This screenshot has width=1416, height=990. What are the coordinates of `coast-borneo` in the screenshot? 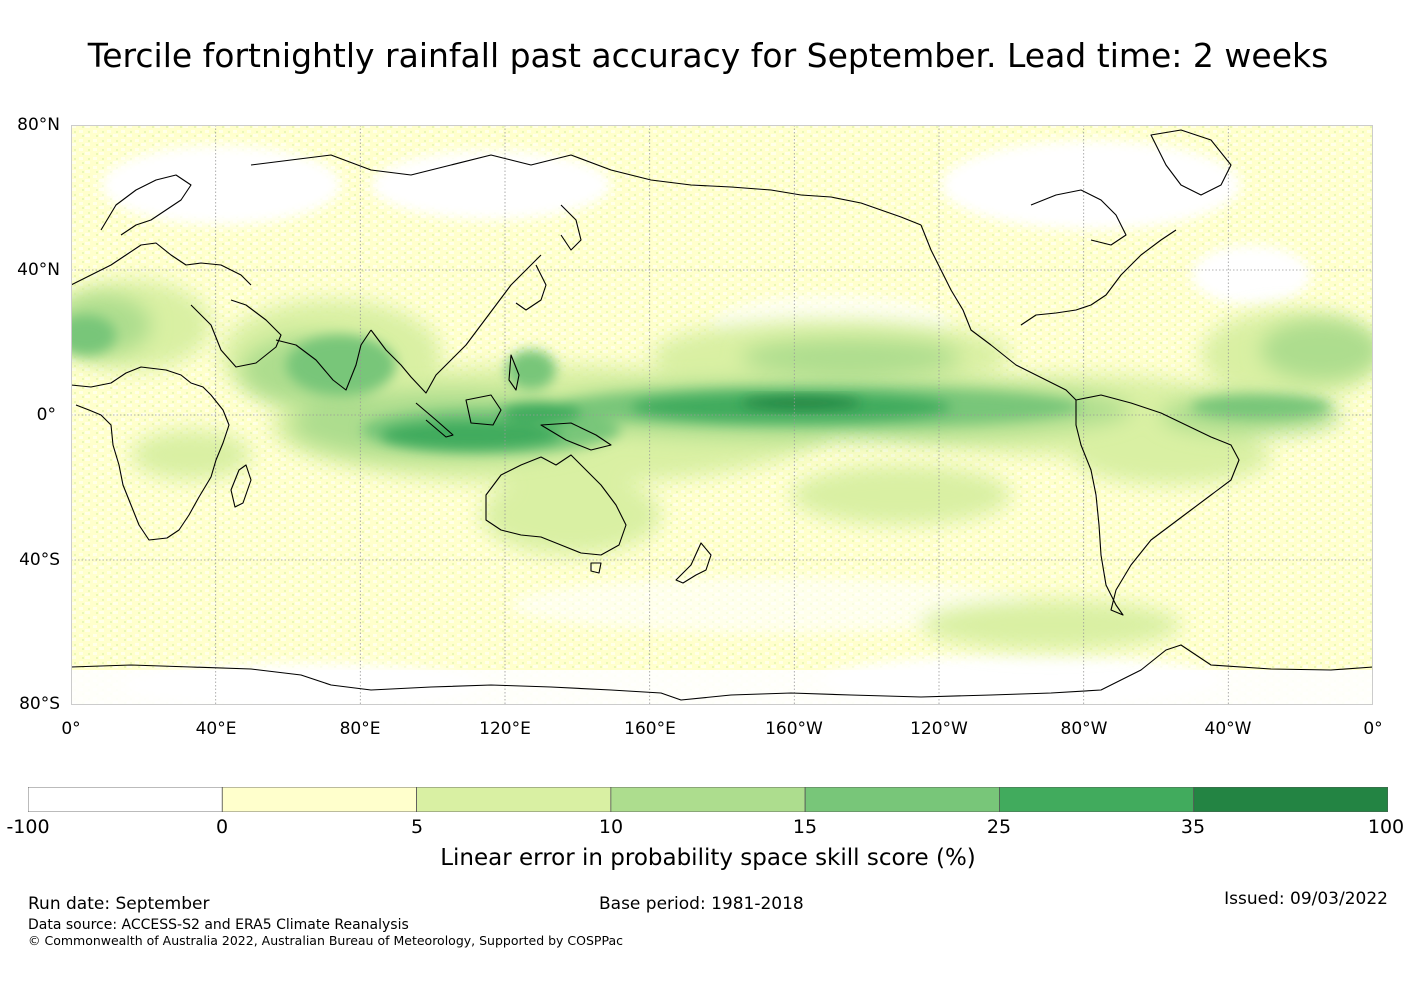 It's located at (483, 410).